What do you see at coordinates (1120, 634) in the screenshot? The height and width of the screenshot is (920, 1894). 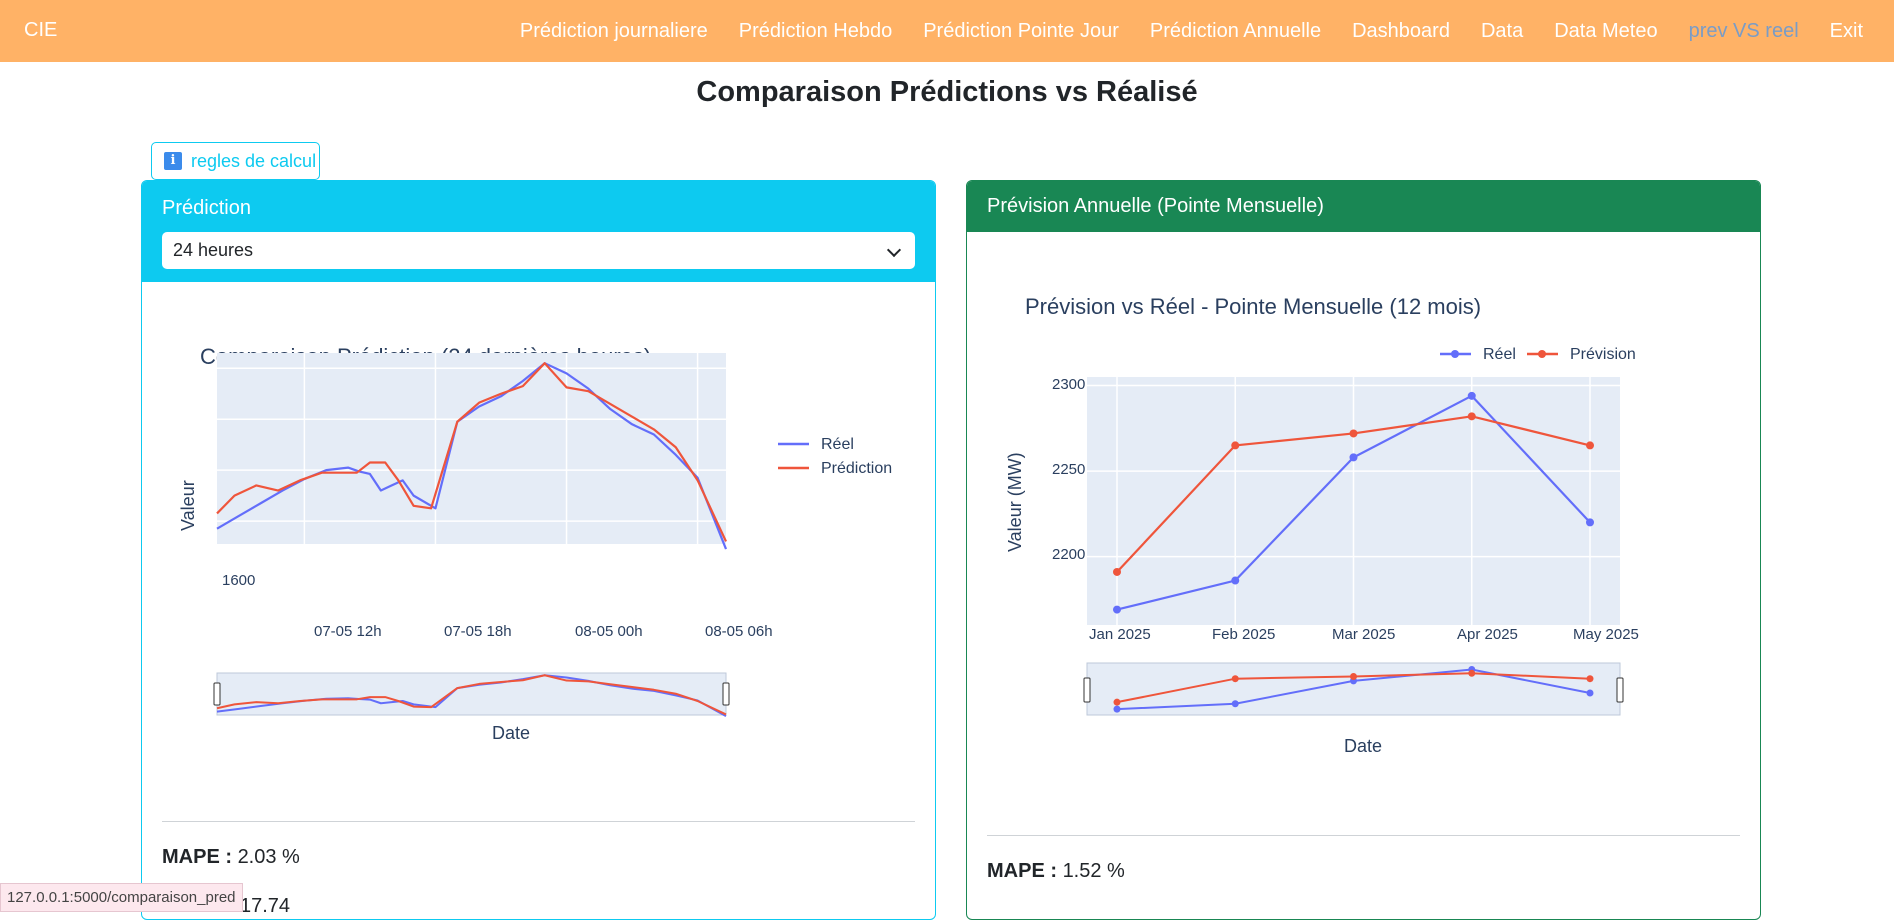 I see `chart2-xtick: Jan 2025` at bounding box center [1120, 634].